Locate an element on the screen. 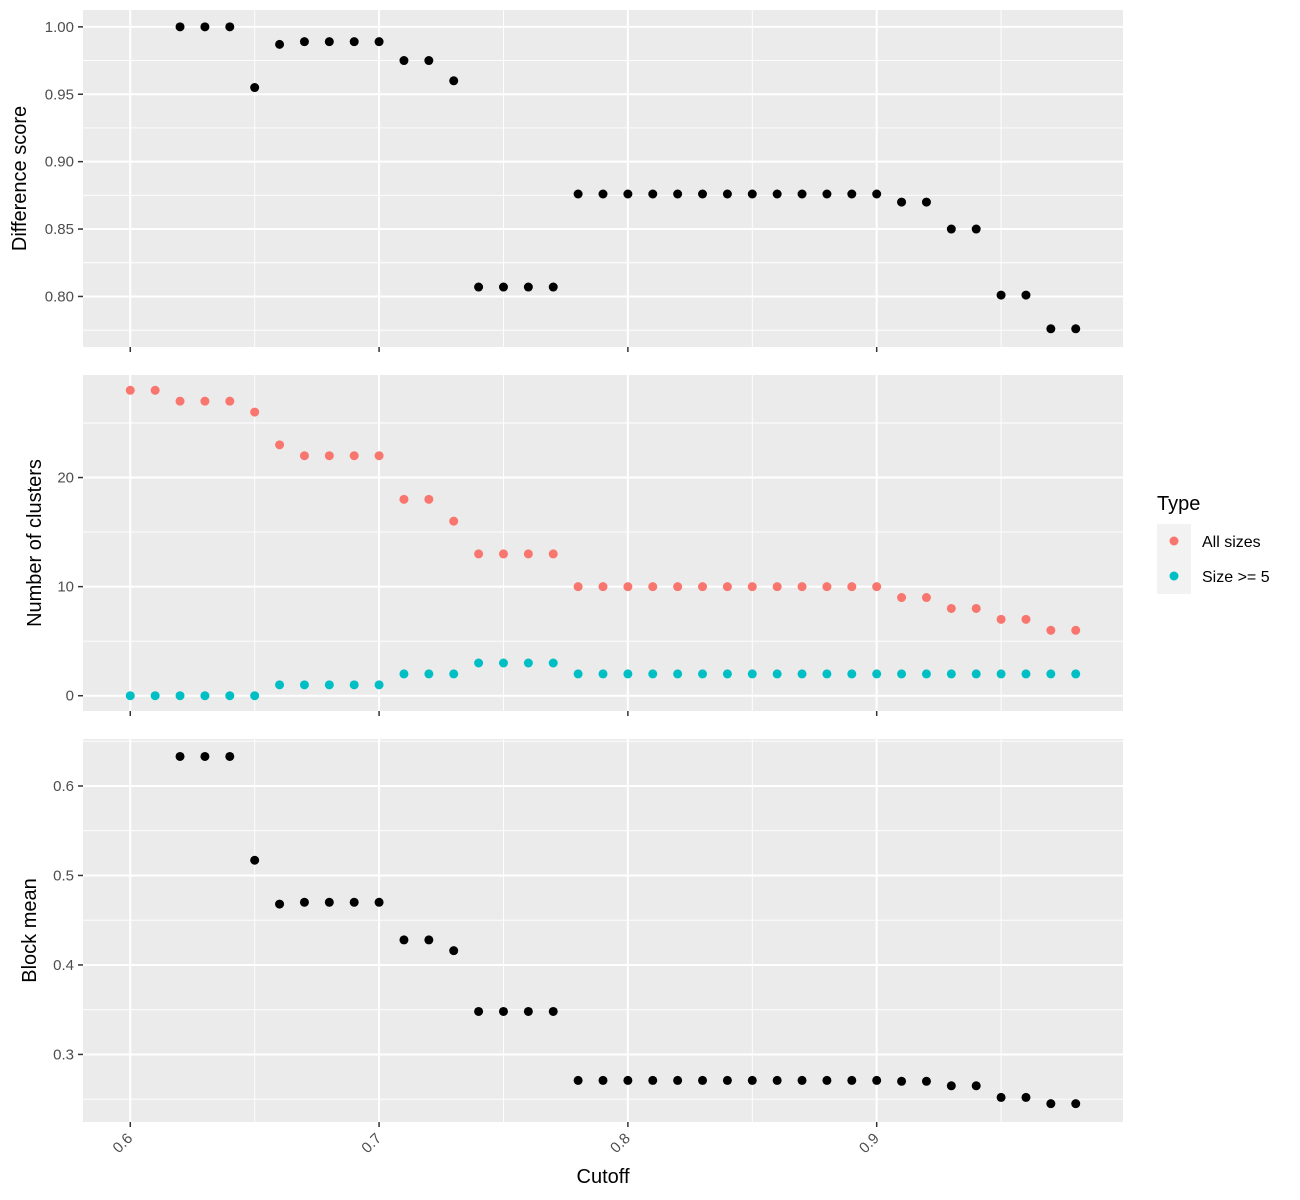 The image size is (1300, 1200). y-tick-label: 0.95 is located at coordinates (59, 94).